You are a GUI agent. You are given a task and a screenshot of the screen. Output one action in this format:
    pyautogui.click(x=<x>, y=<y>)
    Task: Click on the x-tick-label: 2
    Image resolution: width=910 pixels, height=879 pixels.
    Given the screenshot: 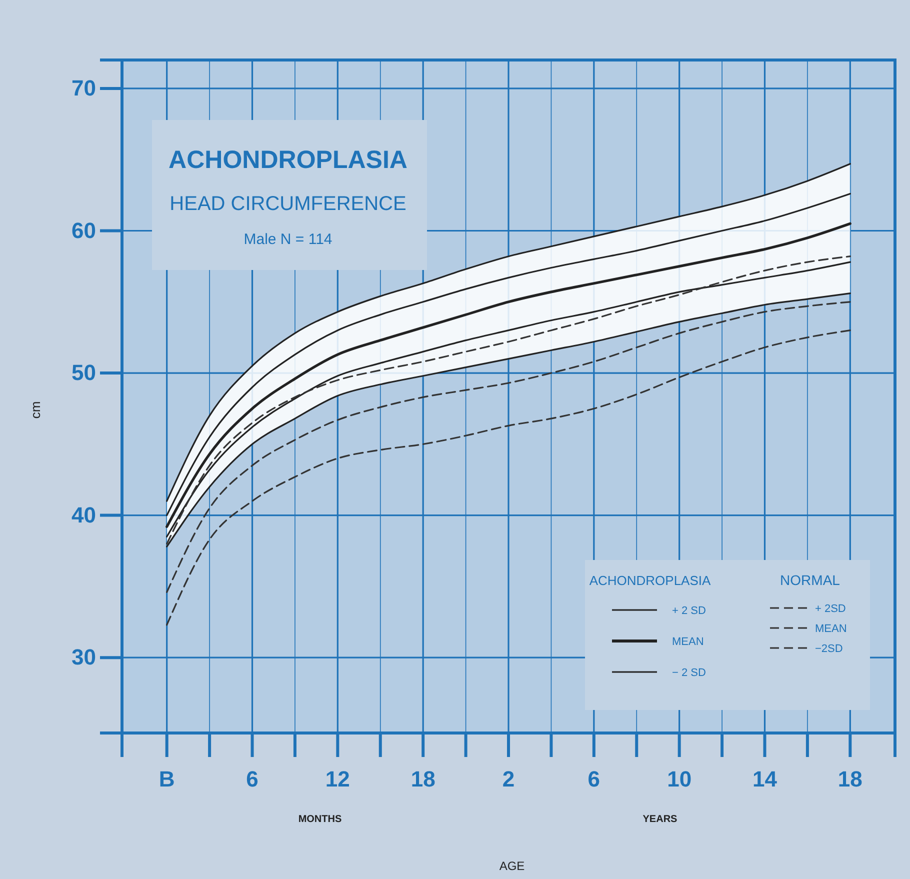 What is the action you would take?
    pyautogui.click(x=508, y=779)
    